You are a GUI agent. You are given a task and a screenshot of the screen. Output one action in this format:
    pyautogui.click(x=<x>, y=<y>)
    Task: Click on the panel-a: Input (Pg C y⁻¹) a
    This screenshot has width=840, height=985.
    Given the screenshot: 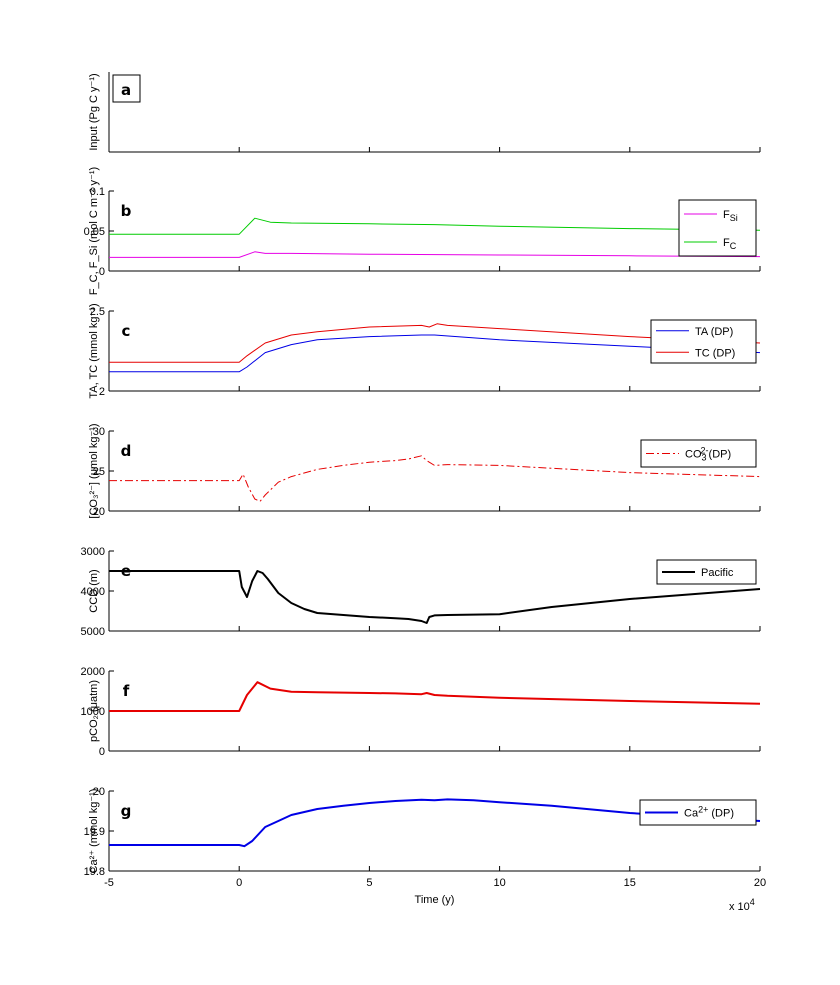 What is the action you would take?
    pyautogui.click(x=424, y=112)
    